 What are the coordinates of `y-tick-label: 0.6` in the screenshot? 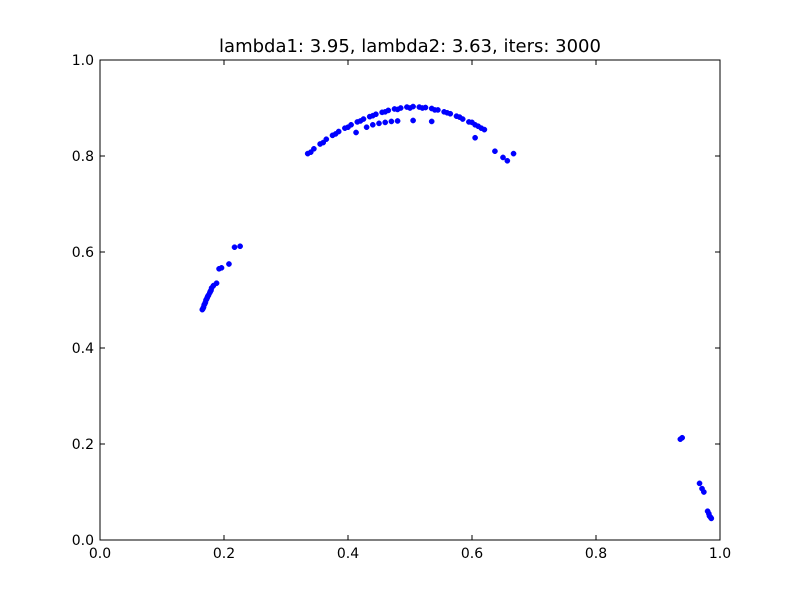 It's located at (83, 253).